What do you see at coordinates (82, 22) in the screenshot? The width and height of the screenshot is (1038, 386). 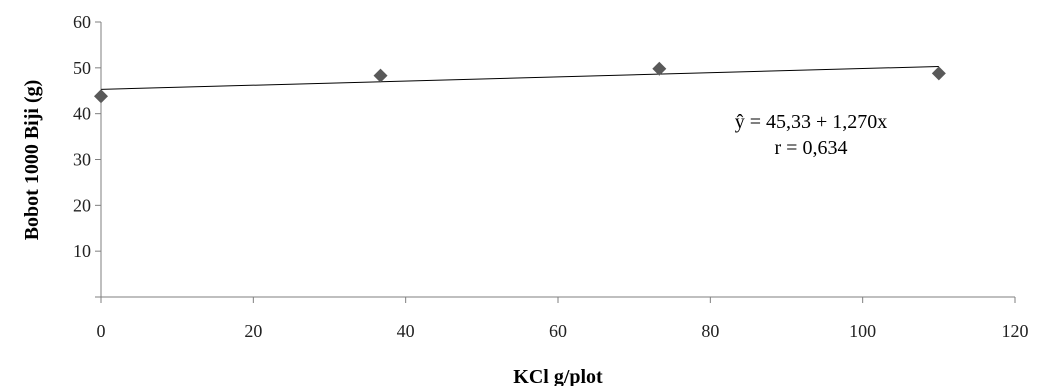 I see `y-tick-label: 60` at bounding box center [82, 22].